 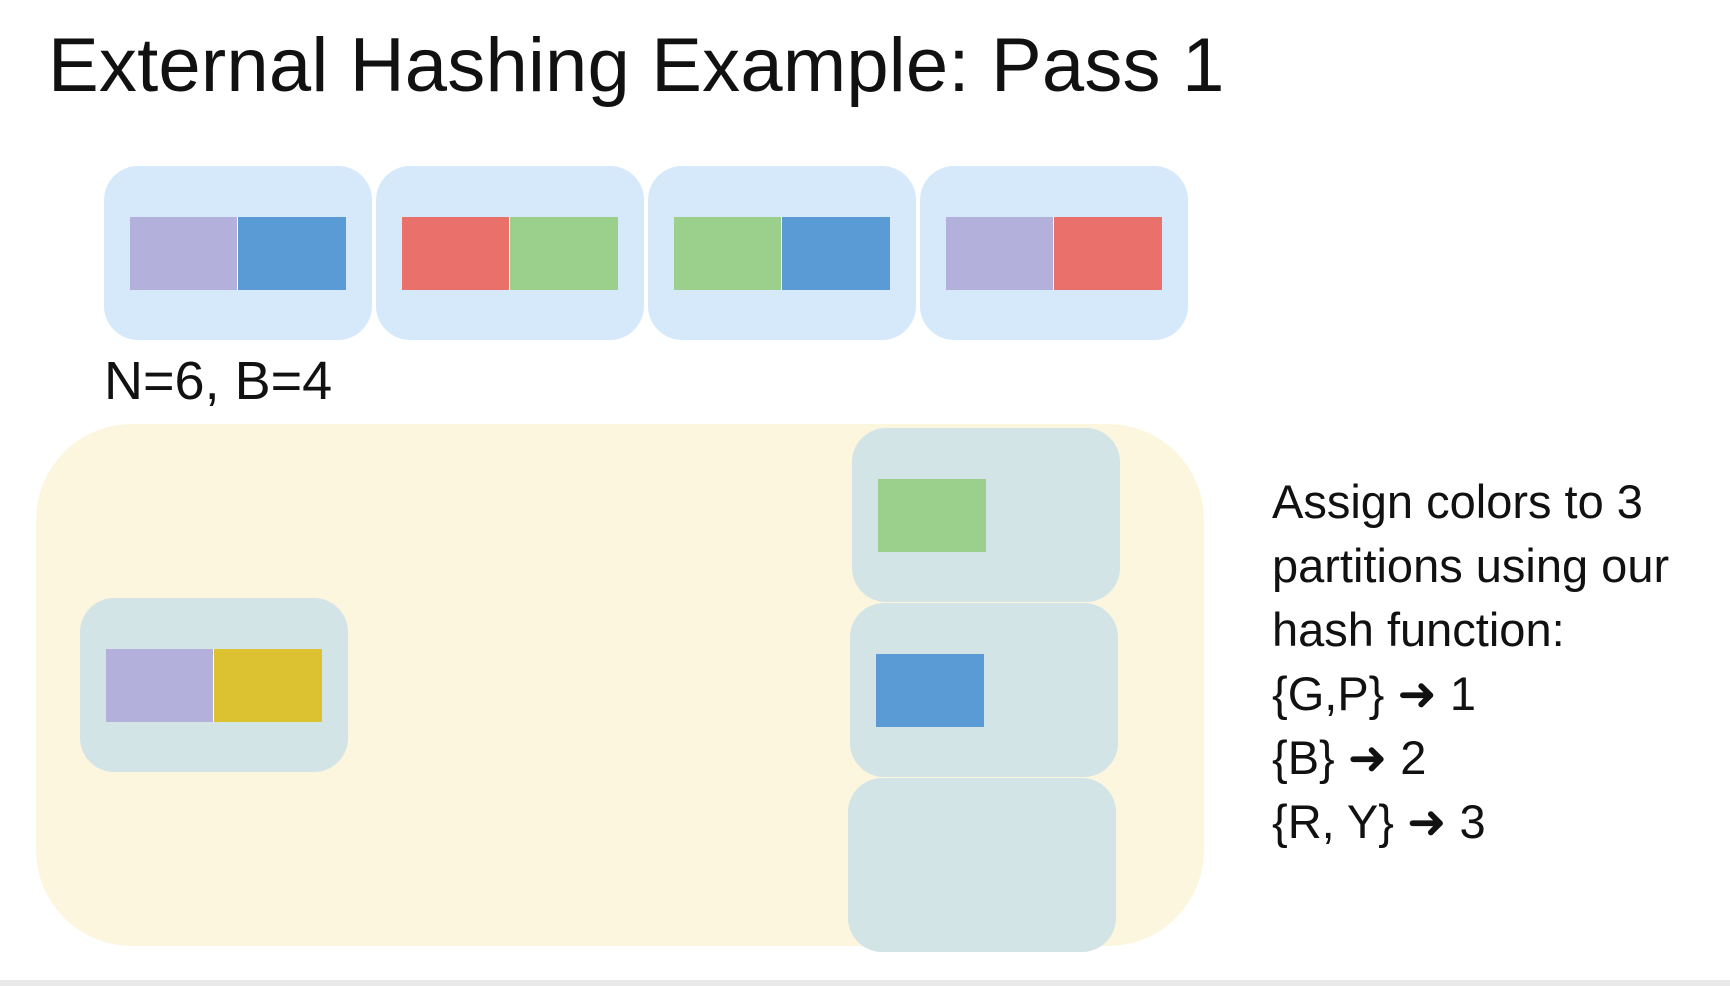 I want to click on bottom-divider, so click(x=865, y=983).